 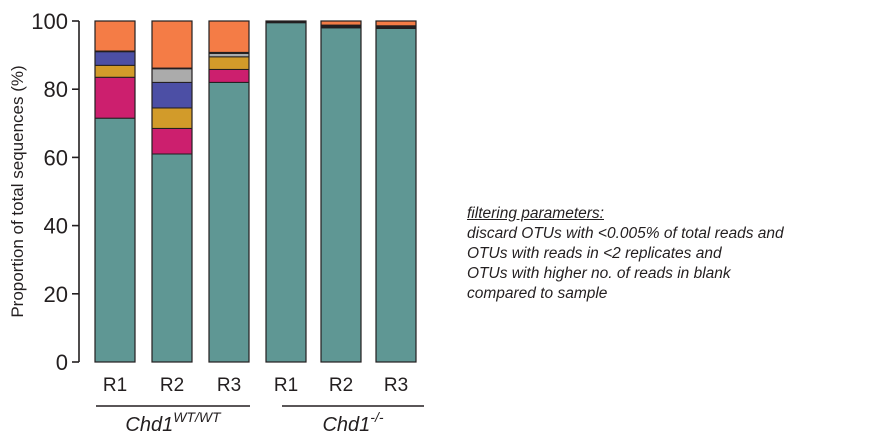 I want to click on y-axis-title: Proportion of total sequences (%), so click(x=17, y=191).